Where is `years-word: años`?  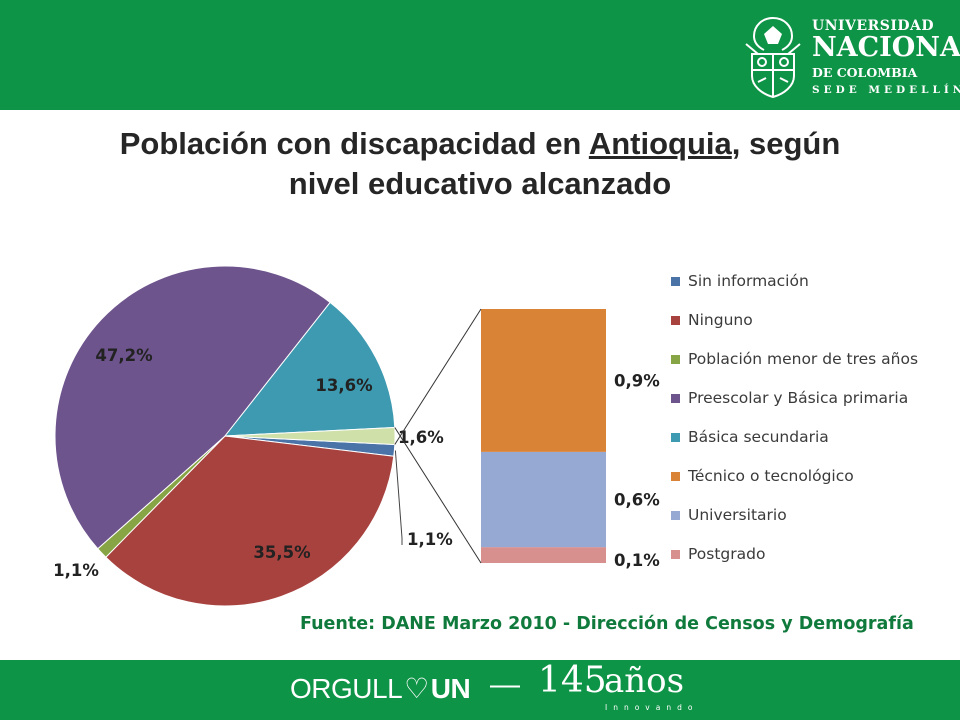
years-word: años is located at coordinates (644, 681).